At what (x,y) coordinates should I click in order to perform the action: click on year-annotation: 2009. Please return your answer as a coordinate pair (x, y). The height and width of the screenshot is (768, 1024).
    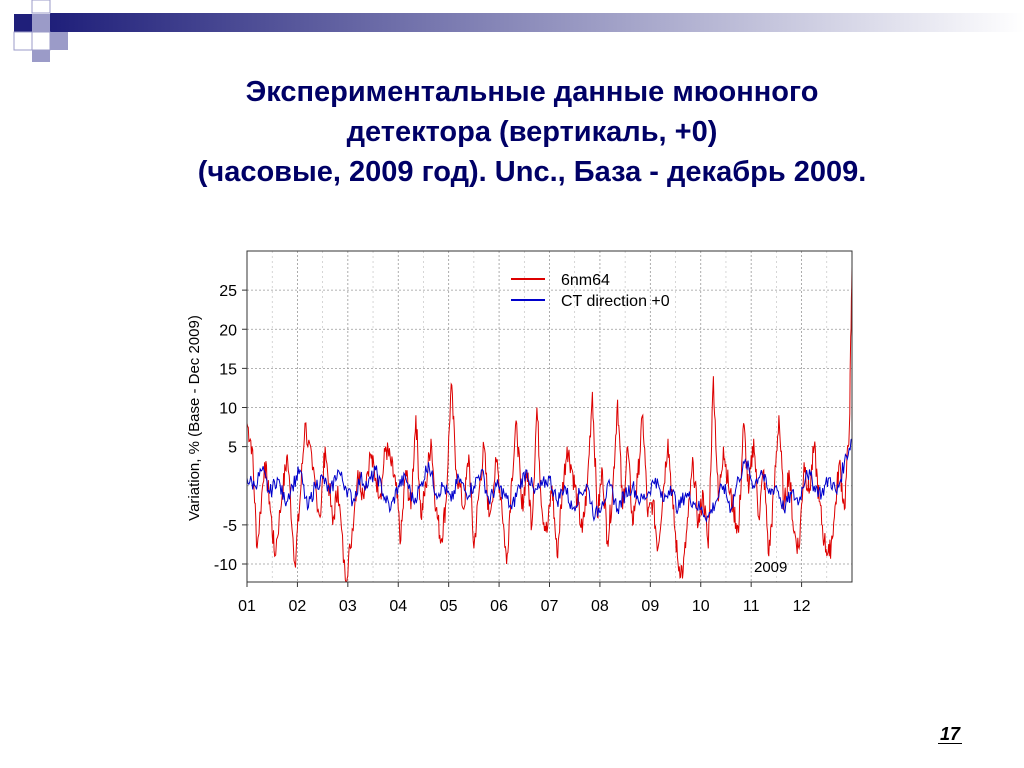
    Looking at the image, I should click on (770, 567).